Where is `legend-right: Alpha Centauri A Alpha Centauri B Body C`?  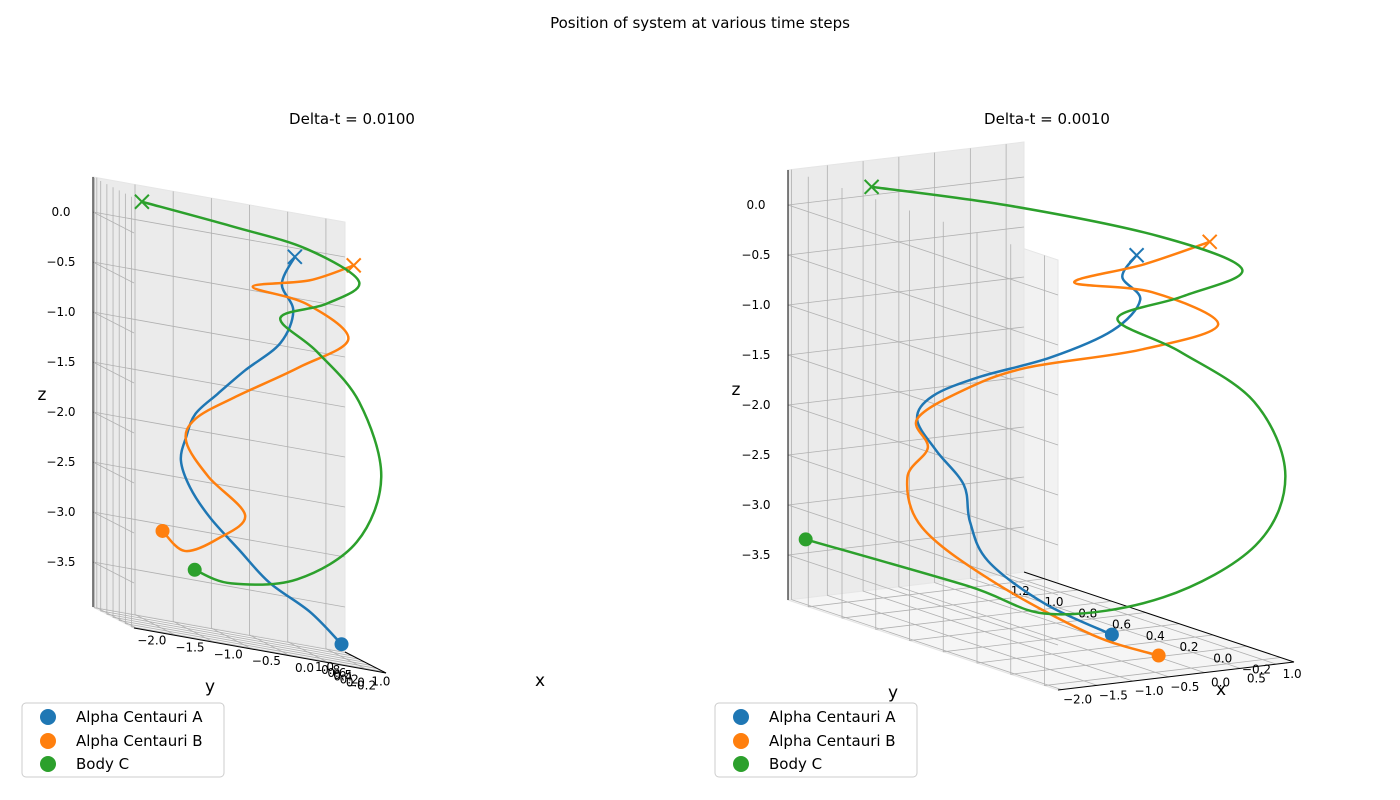
legend-right: Alpha Centauri A Alpha Centauri B Body C is located at coordinates (816, 740).